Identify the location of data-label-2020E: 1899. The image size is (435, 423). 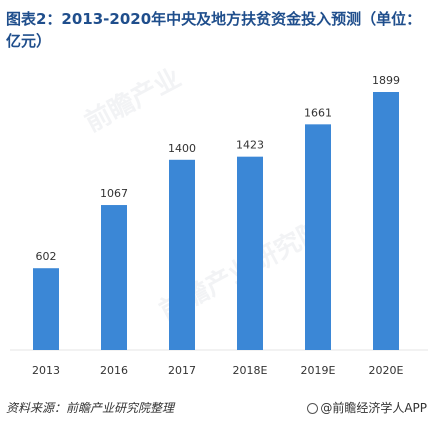
(386, 80).